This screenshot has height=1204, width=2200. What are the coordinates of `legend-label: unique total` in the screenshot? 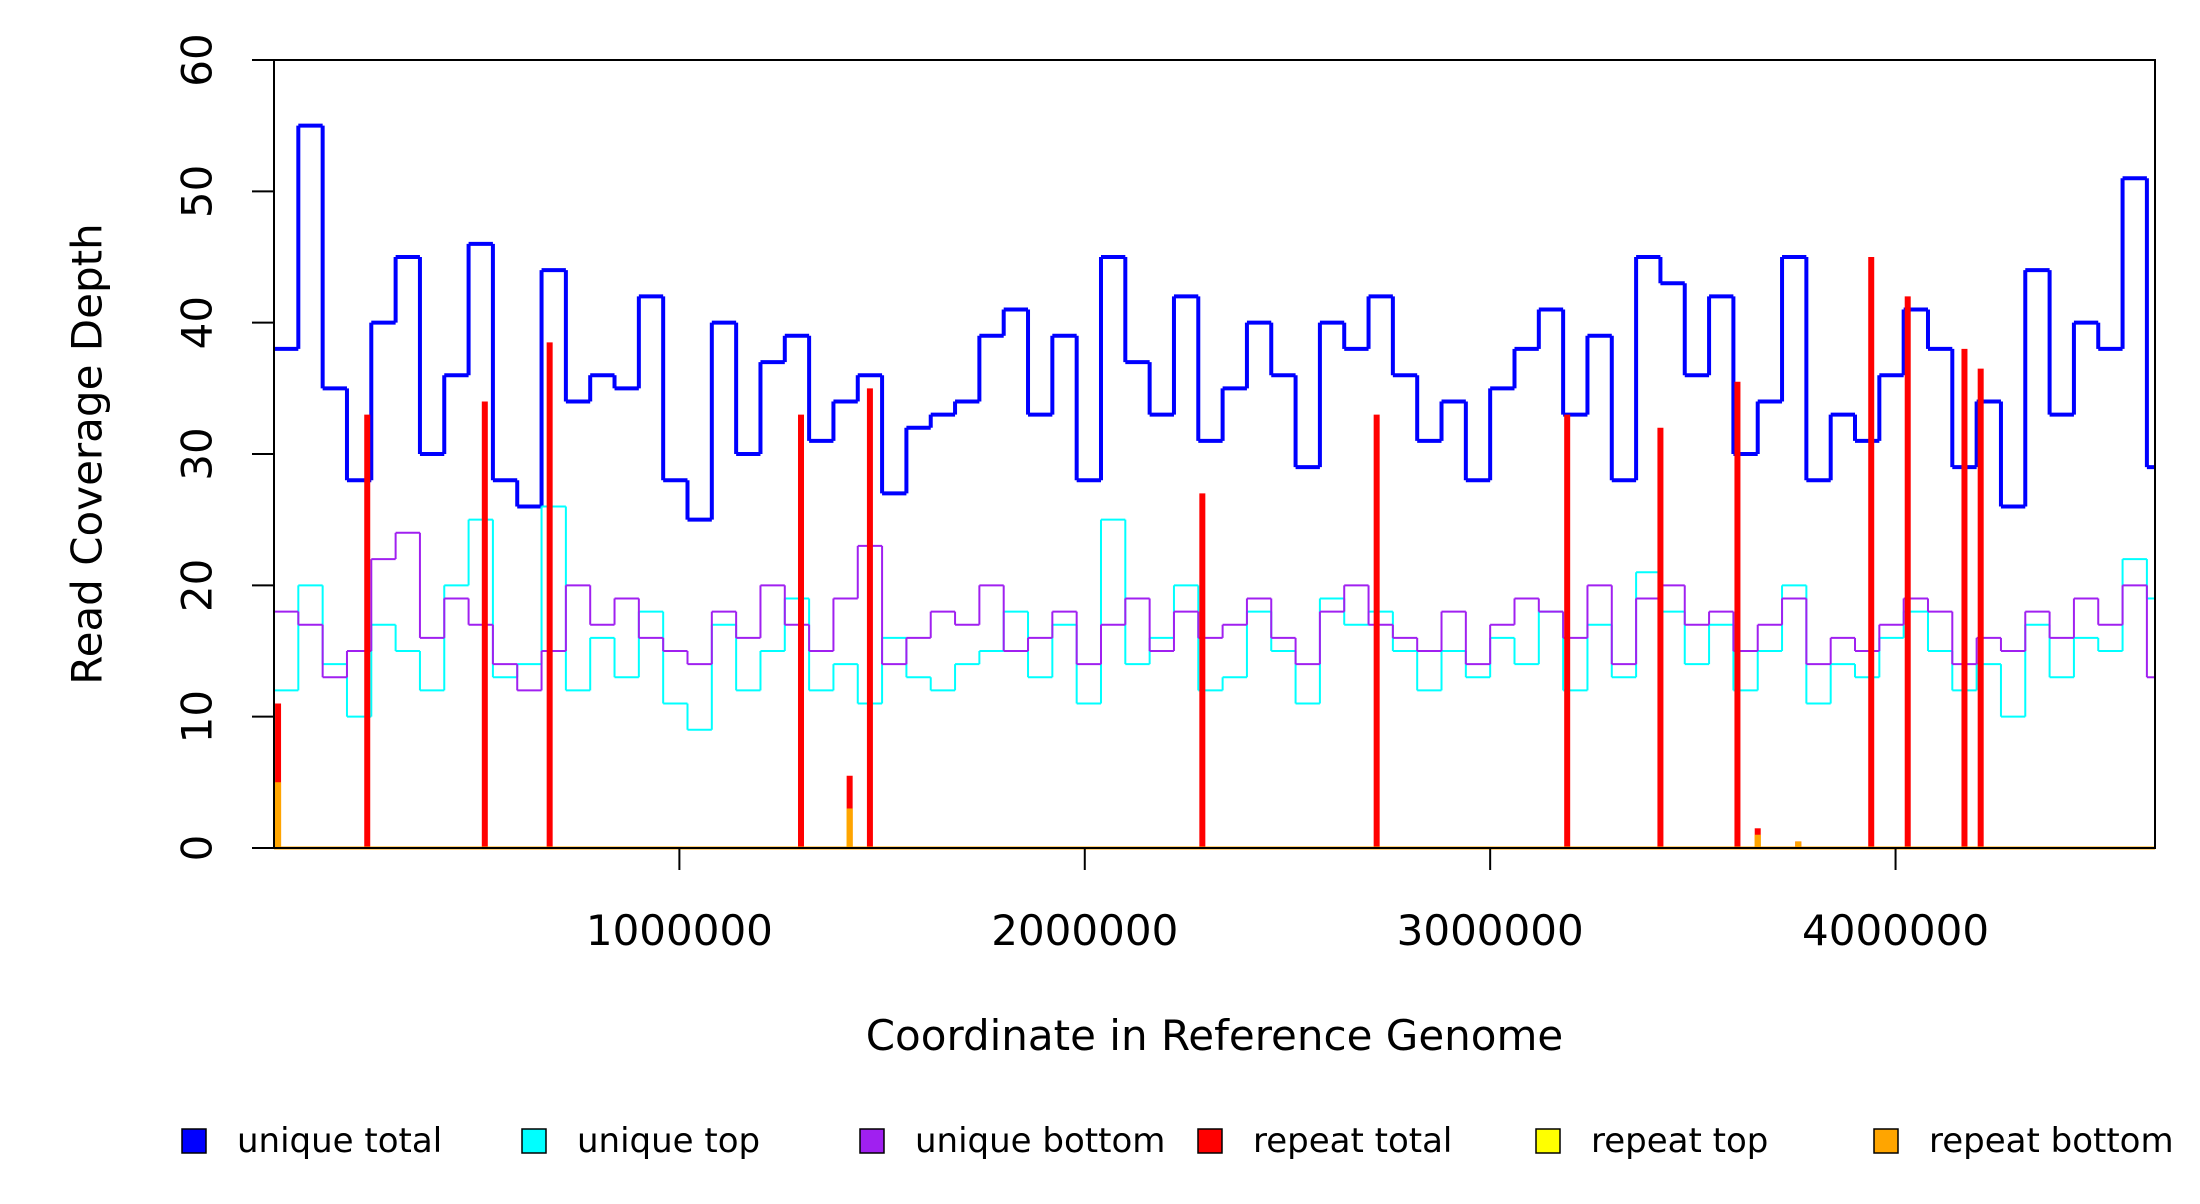 It's located at (339, 1141).